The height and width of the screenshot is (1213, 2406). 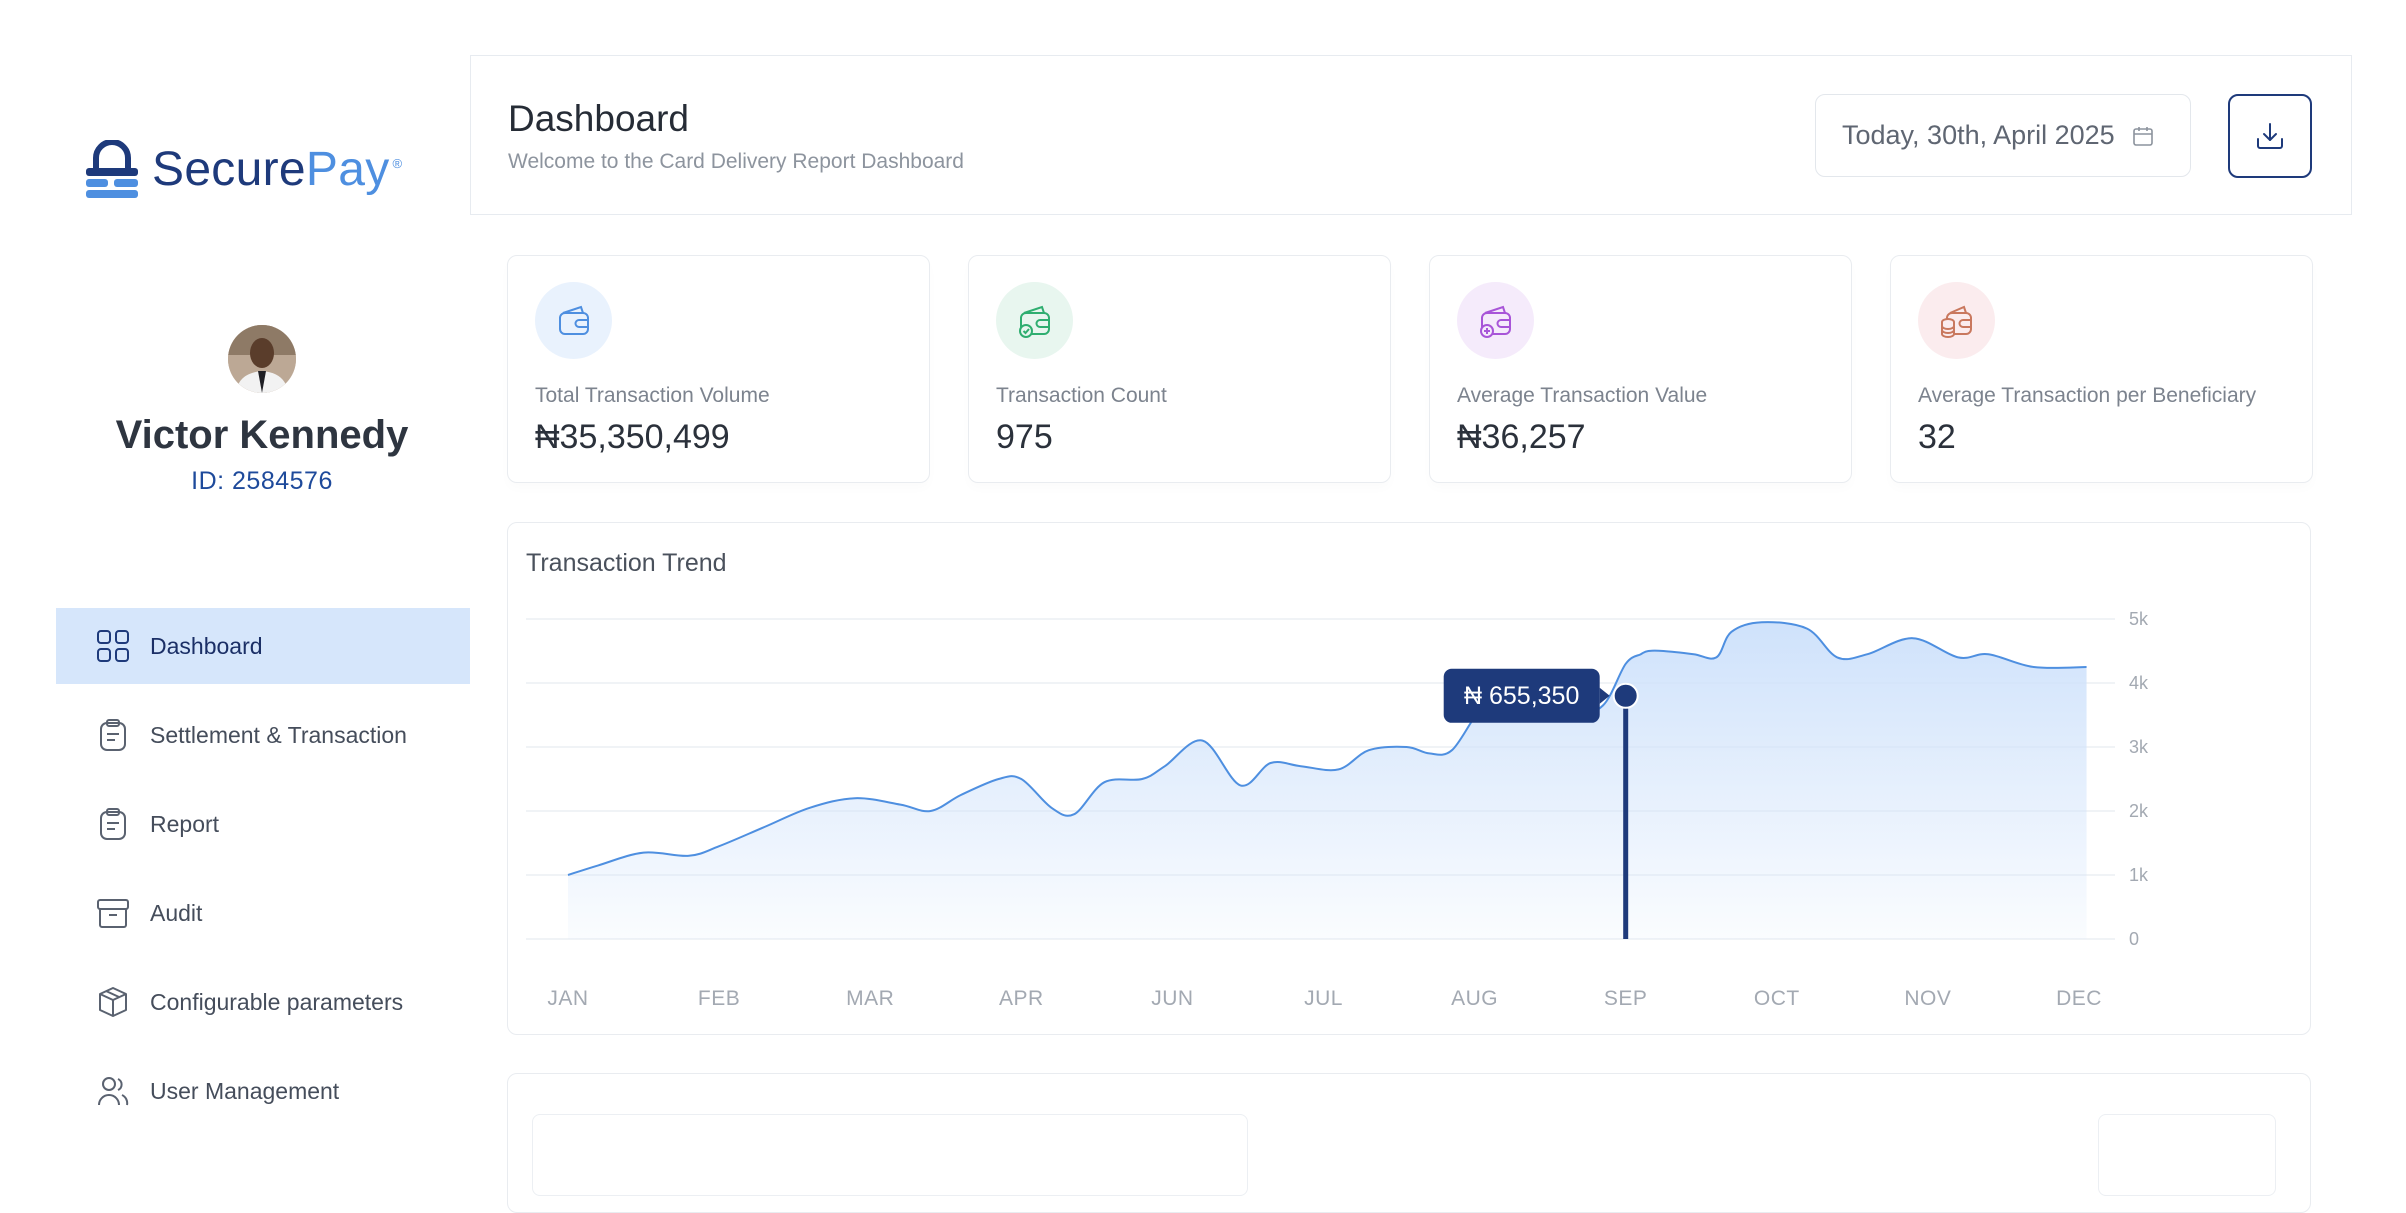 I want to click on stat-value: ₦36,257, so click(x=1521, y=437).